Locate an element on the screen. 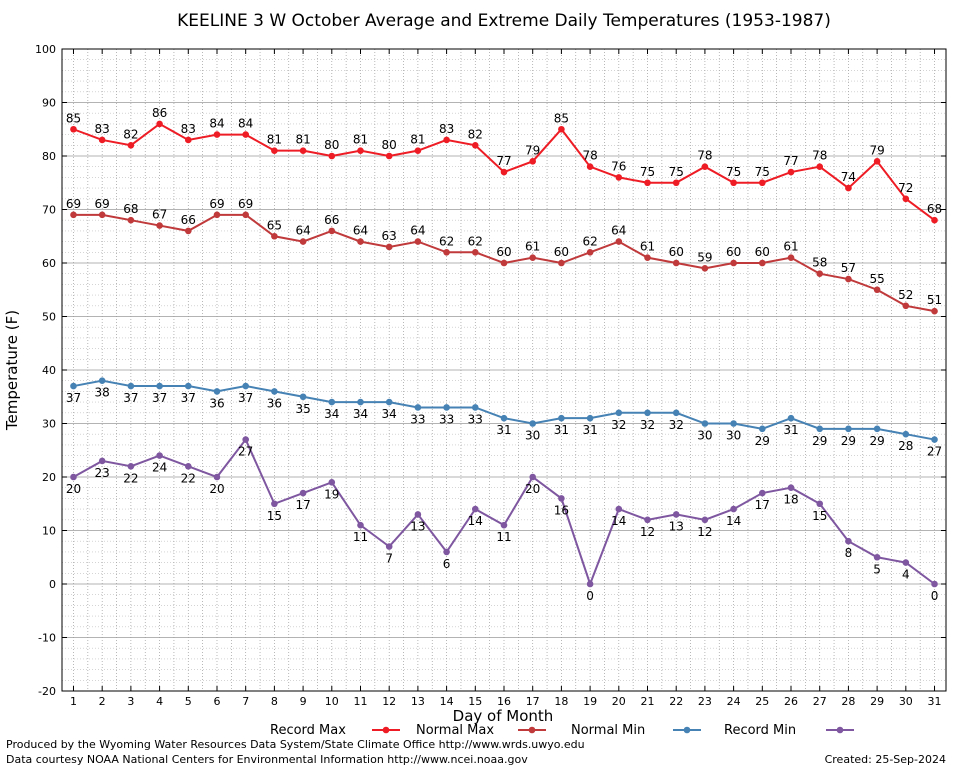  x-tick-label: 21 is located at coordinates (648, 701).